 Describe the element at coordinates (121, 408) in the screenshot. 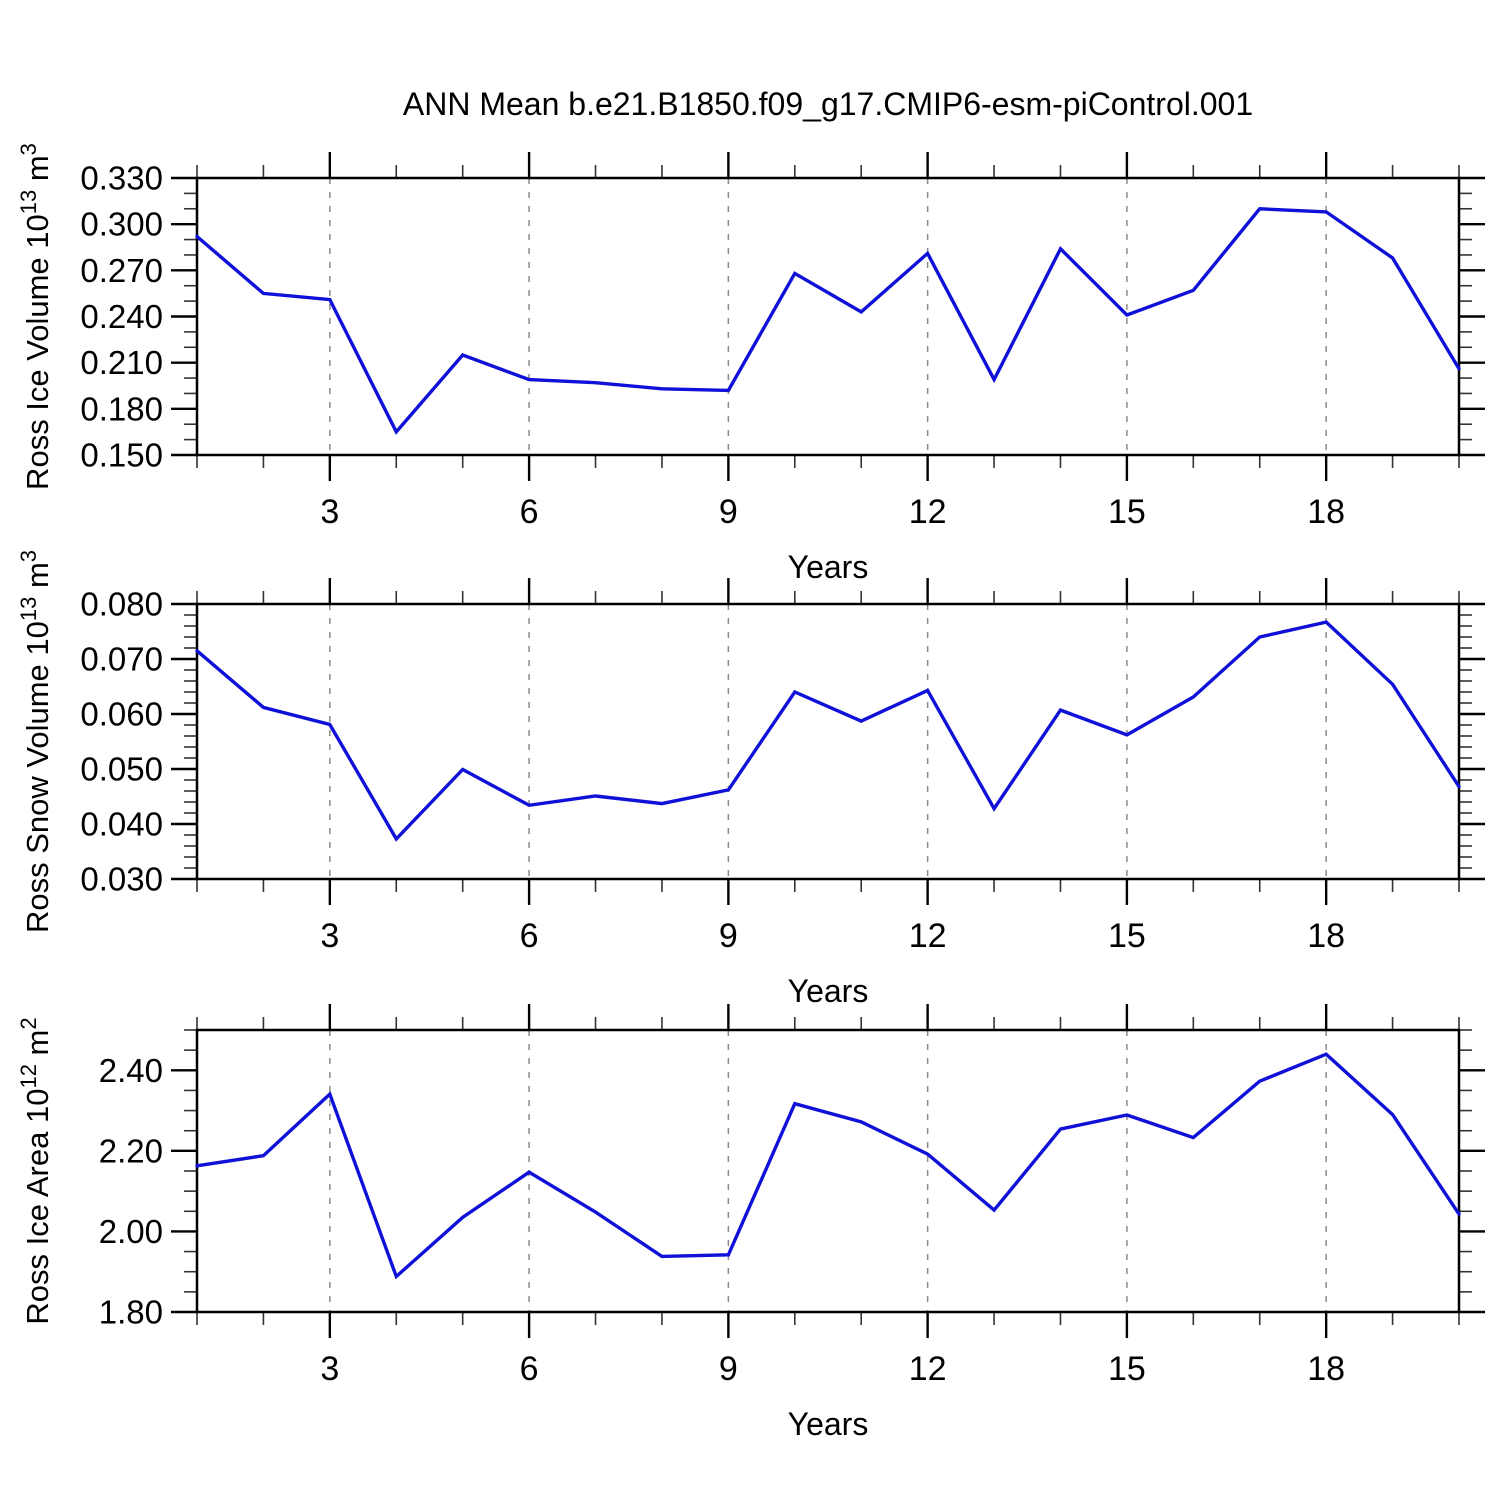

I see `y-tick-label: 0.180` at that location.